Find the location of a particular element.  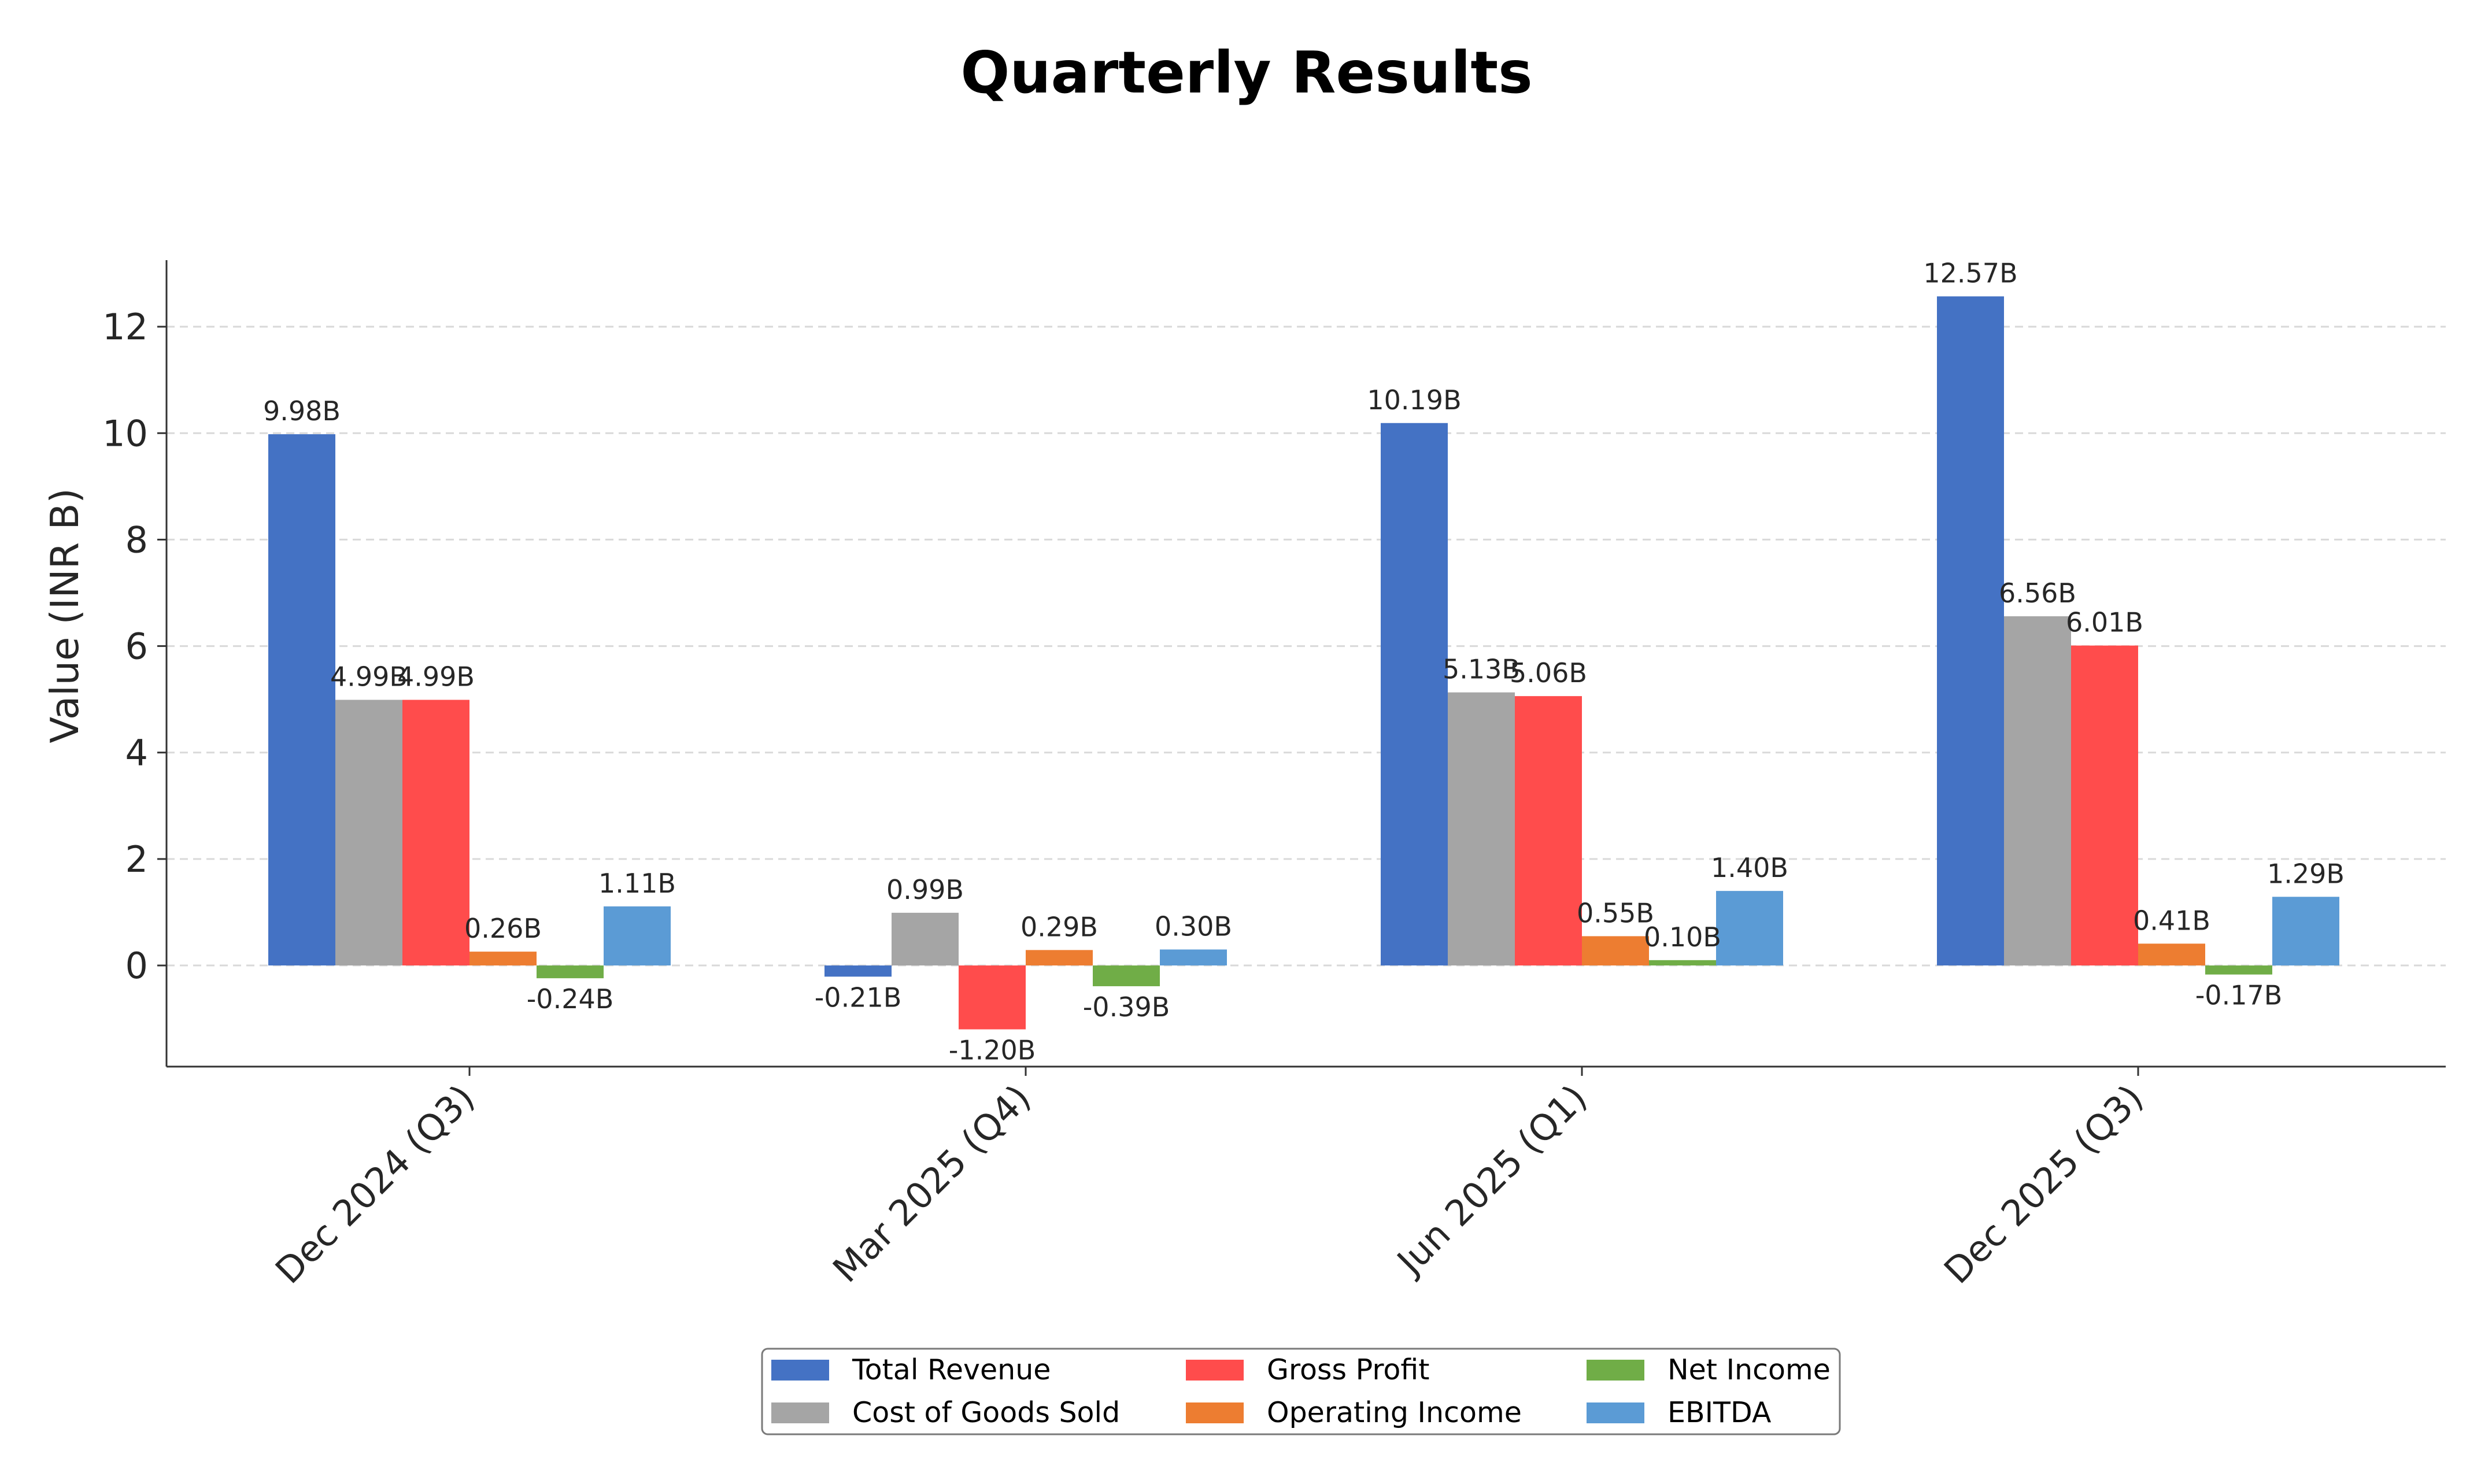

value-label: 5.13B is located at coordinates (1481, 669).